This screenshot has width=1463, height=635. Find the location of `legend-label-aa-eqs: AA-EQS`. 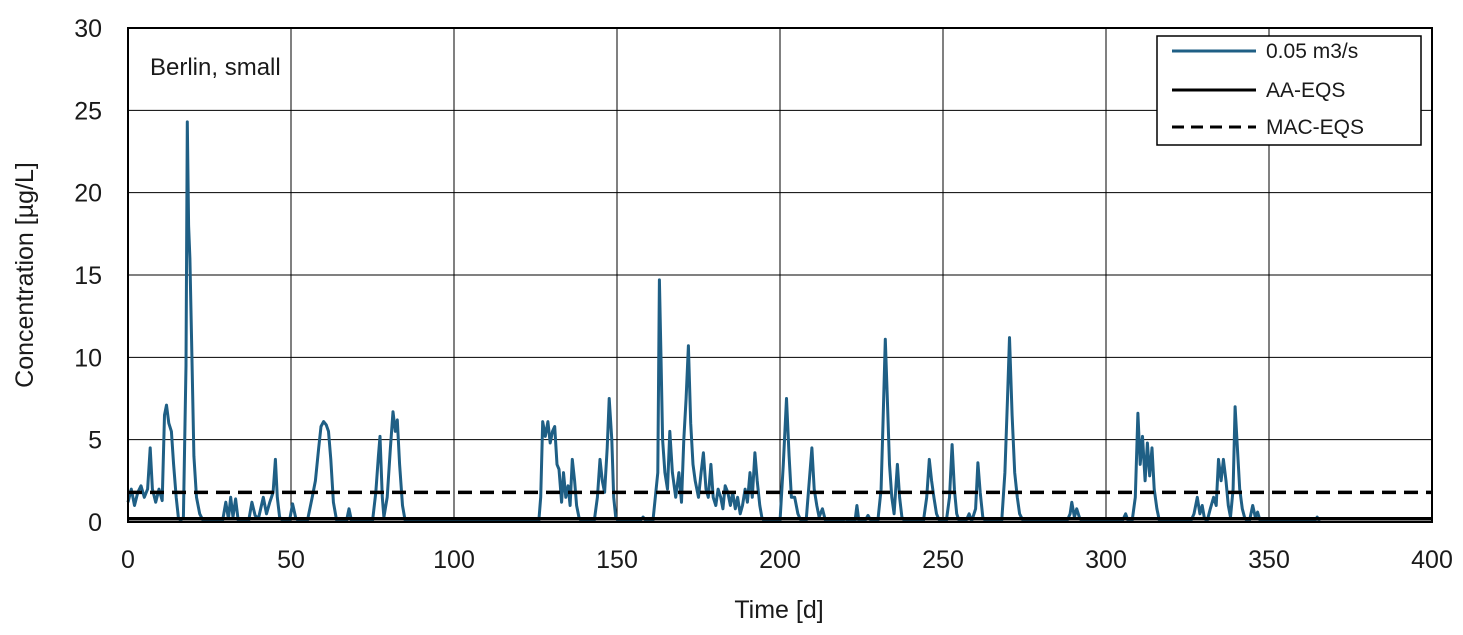

legend-label-aa-eqs: AA-EQS is located at coordinates (1305, 90).